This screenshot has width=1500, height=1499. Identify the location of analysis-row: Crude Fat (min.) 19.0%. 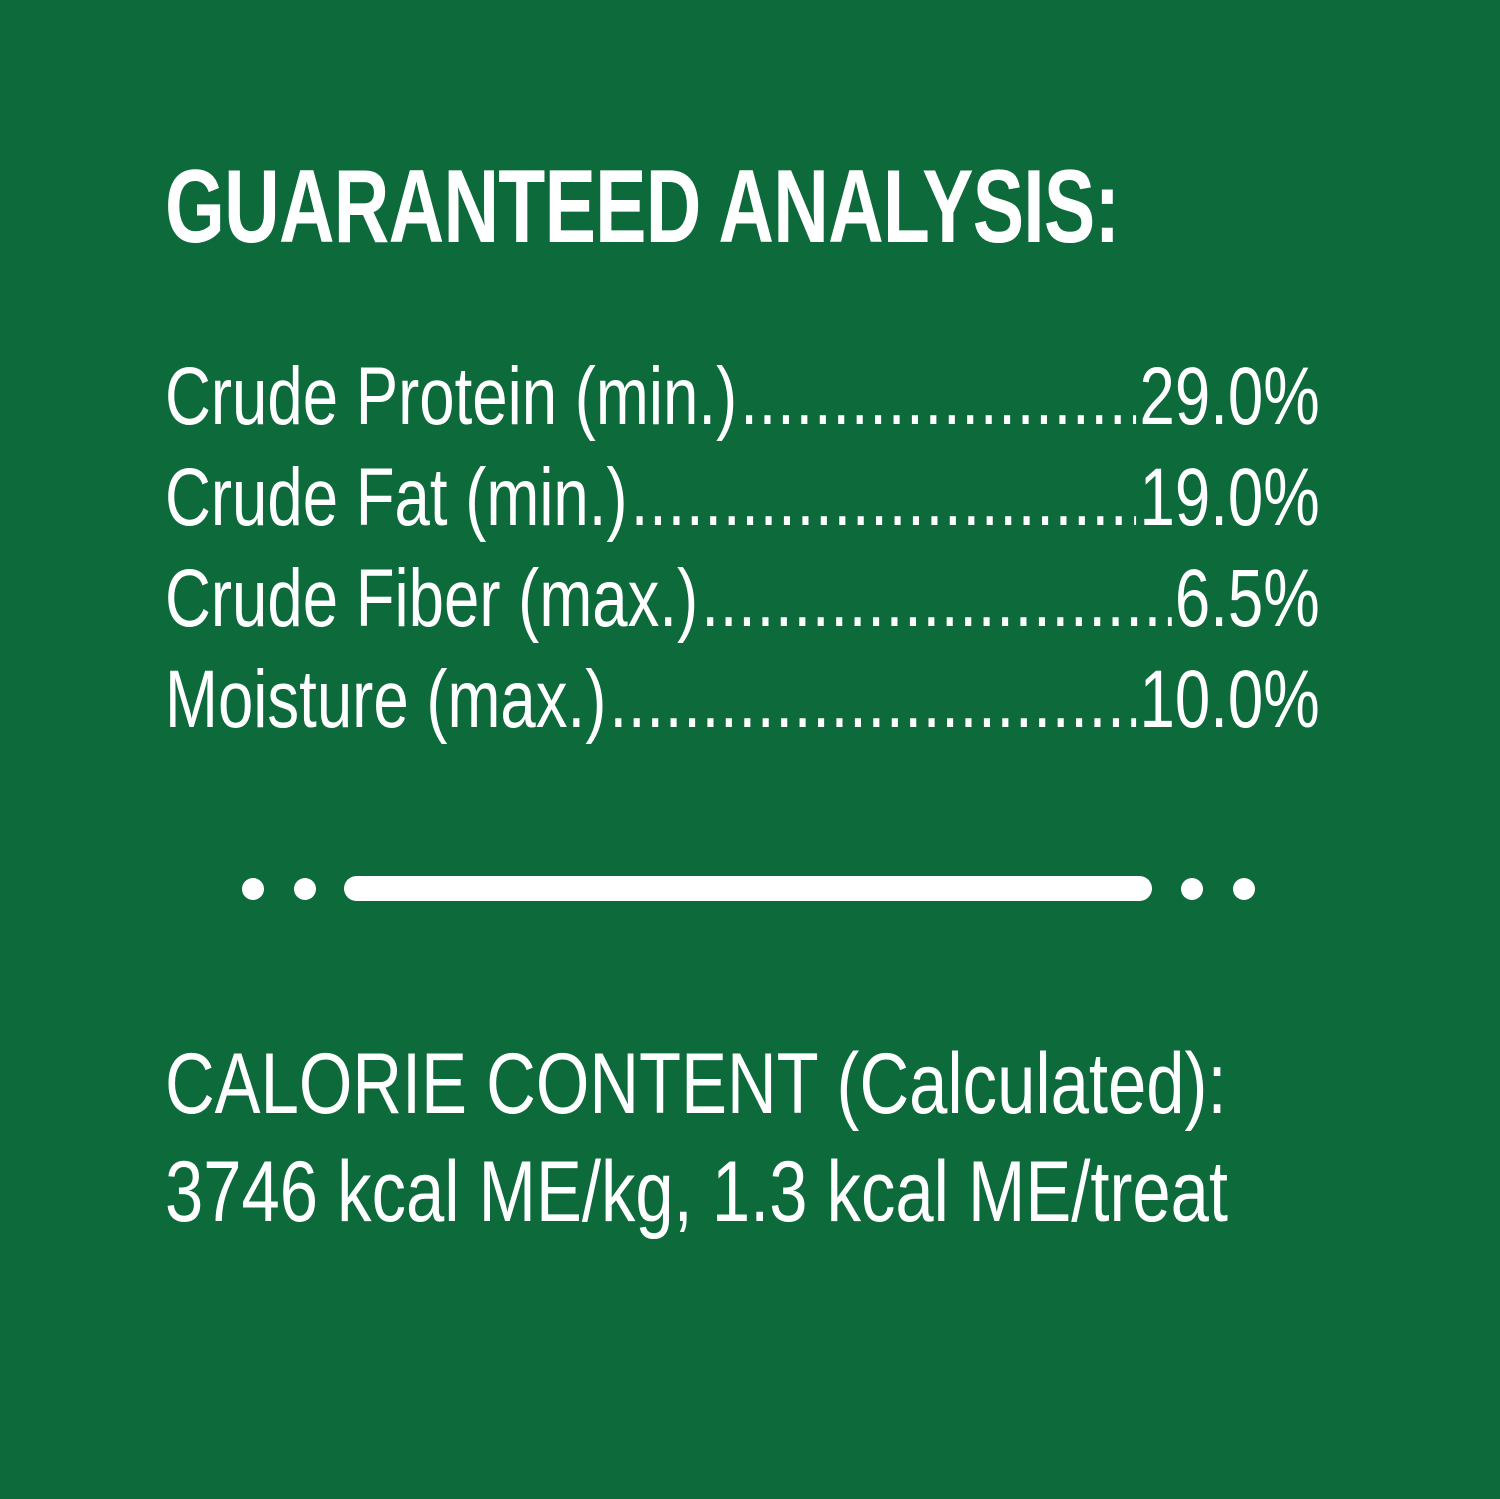
(742, 501).